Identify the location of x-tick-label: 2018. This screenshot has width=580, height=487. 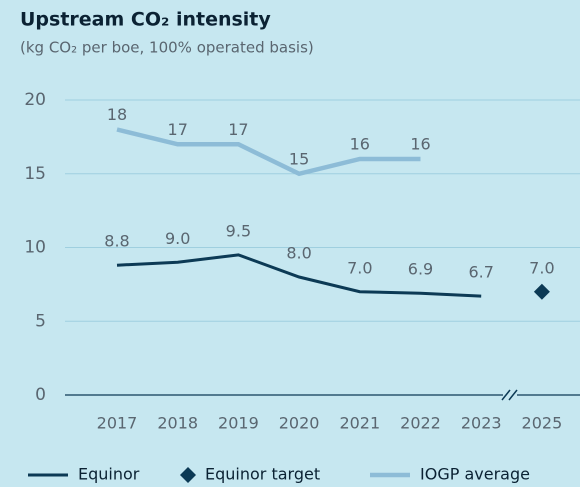
(177, 423).